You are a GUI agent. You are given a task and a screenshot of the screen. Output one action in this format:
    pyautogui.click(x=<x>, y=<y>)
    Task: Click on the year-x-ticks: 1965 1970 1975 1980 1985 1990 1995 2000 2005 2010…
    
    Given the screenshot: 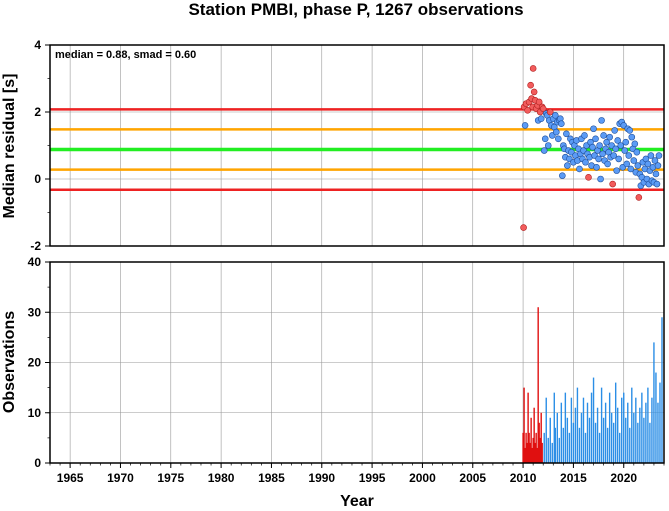 What is the action you would take?
    pyautogui.click(x=357, y=474)
    